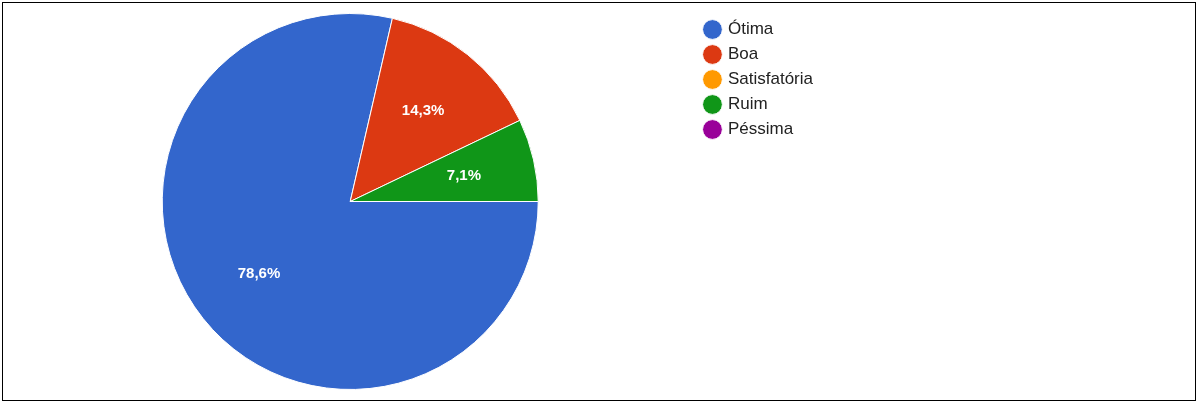  I want to click on legend-label: Boa, so click(743, 54).